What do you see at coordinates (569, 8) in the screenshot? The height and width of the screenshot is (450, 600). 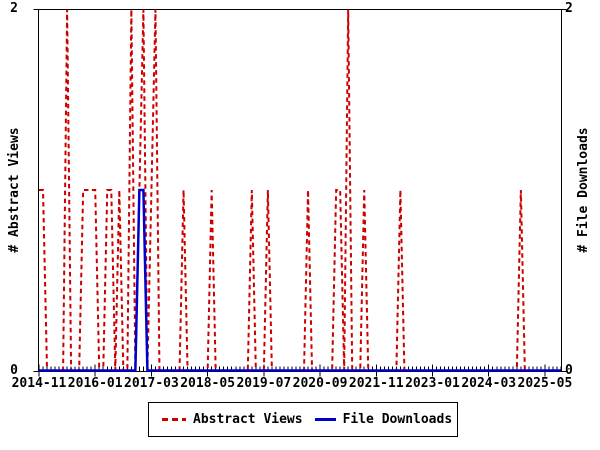 I see `y-tick-right-max: 2` at bounding box center [569, 8].